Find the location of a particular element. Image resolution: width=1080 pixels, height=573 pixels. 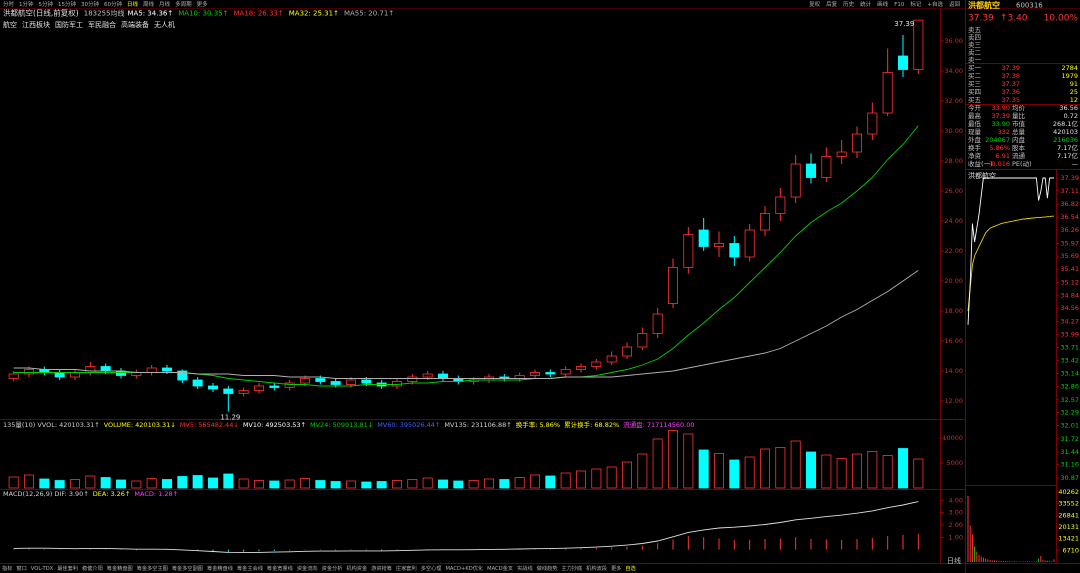

indicator-tab: 自选 is located at coordinates (630, 568).